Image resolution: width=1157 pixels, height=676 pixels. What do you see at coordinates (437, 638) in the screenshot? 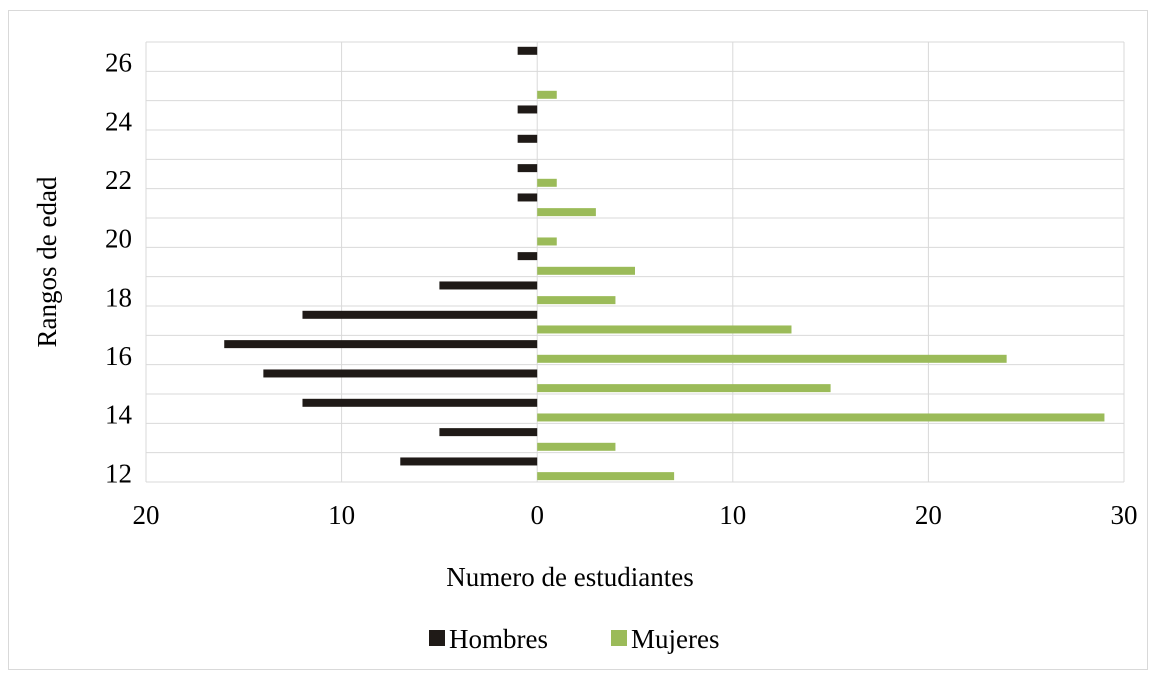
I see `legend-swatch-hombres` at bounding box center [437, 638].